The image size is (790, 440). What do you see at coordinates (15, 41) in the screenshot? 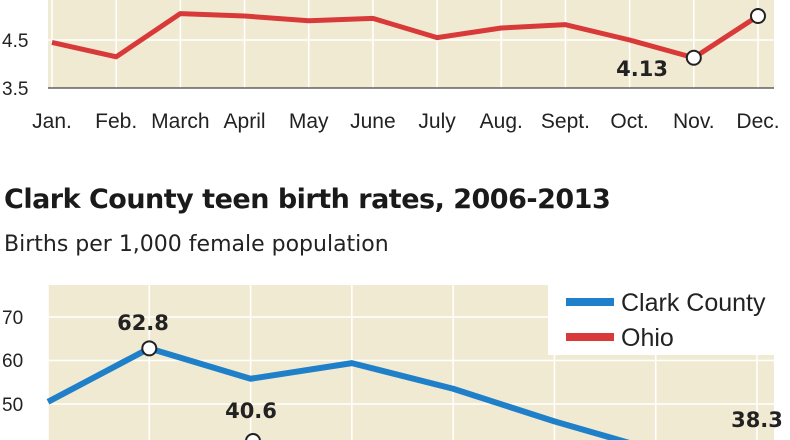
I see `top-ytick-label: 4.5` at bounding box center [15, 41].